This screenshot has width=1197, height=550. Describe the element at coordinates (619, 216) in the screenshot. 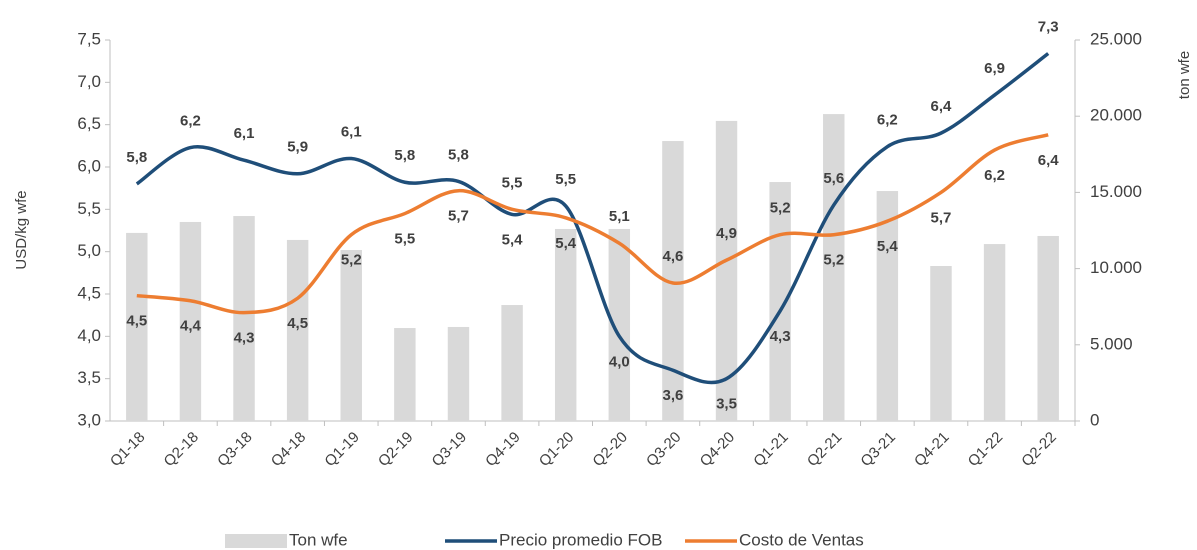

I see `data-label: 5,1` at that location.